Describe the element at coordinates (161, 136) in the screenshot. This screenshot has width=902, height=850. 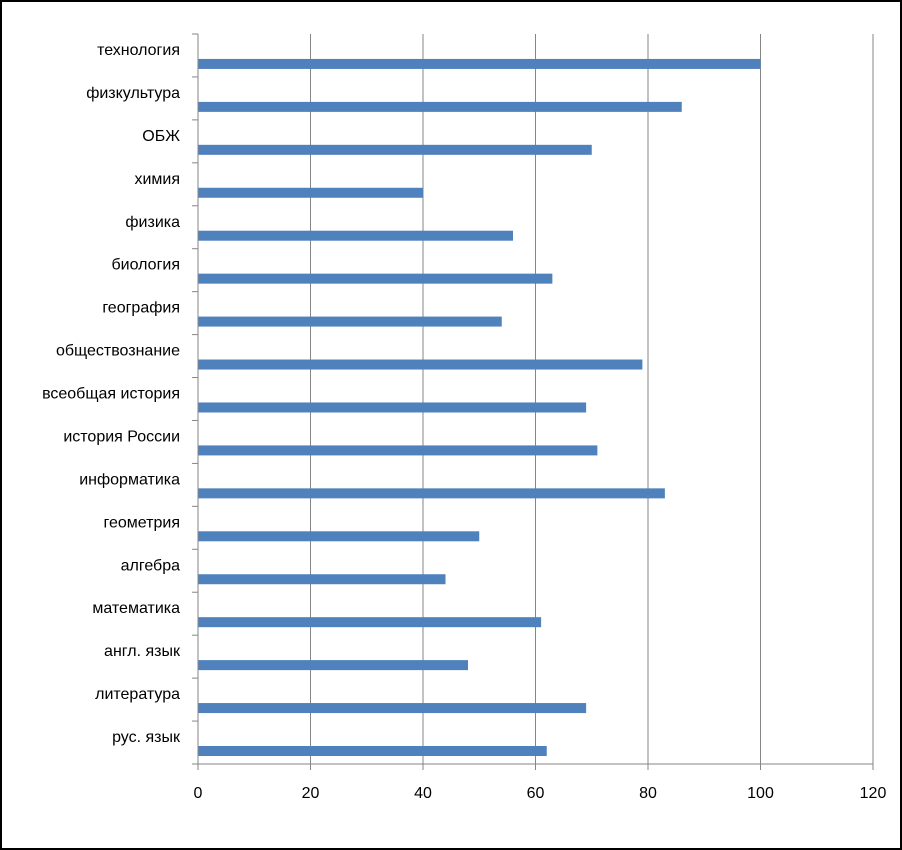
I see `y-category-label: ОБЖ` at that location.